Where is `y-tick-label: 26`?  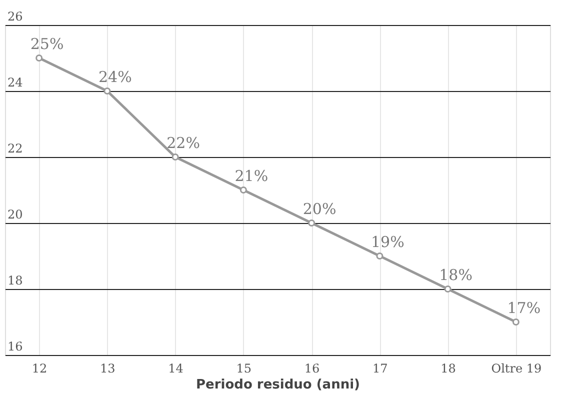 y-tick-label: 26 is located at coordinates (15, 17).